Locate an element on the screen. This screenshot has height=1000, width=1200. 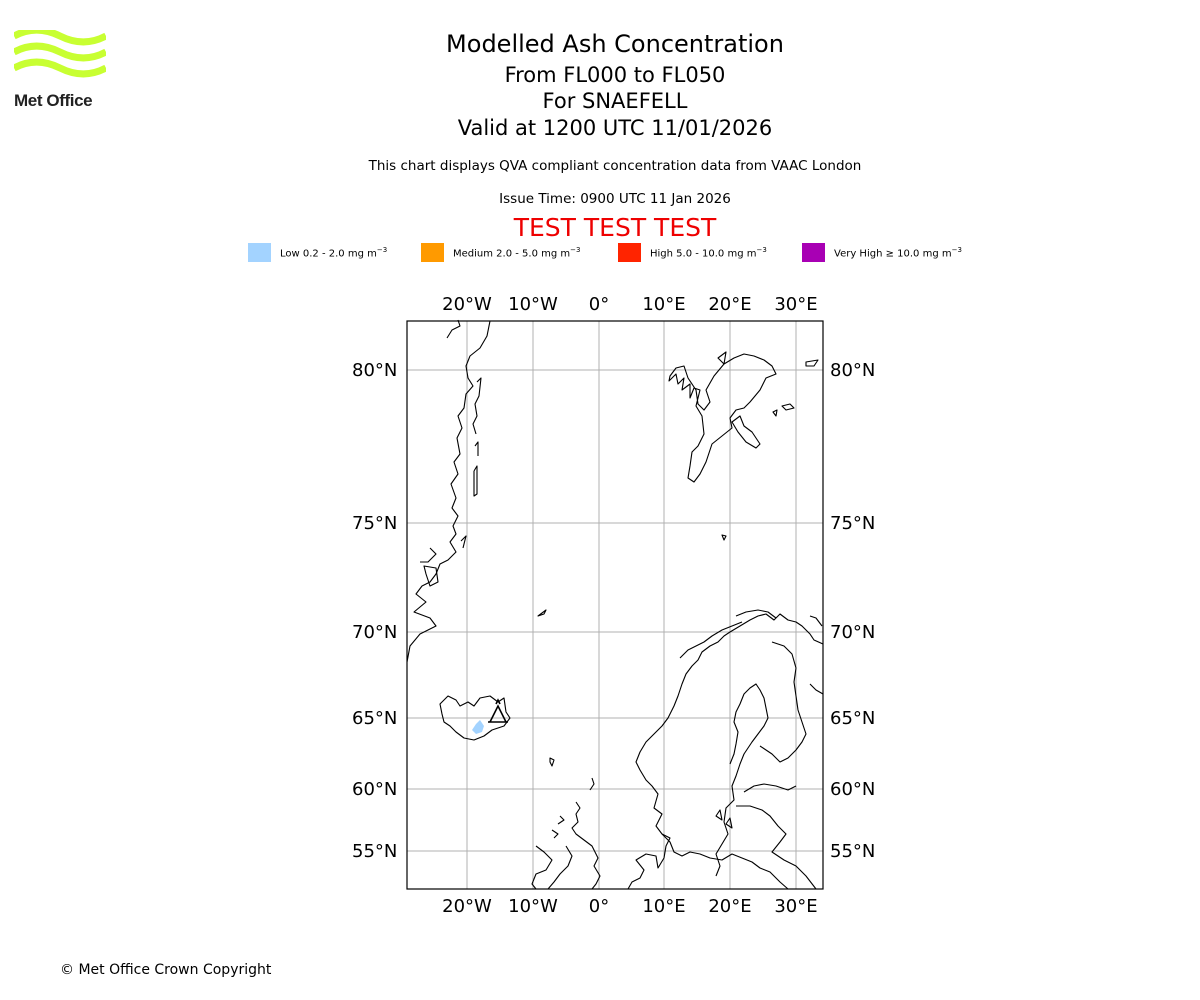
iceland-coast is located at coordinates (475, 718).